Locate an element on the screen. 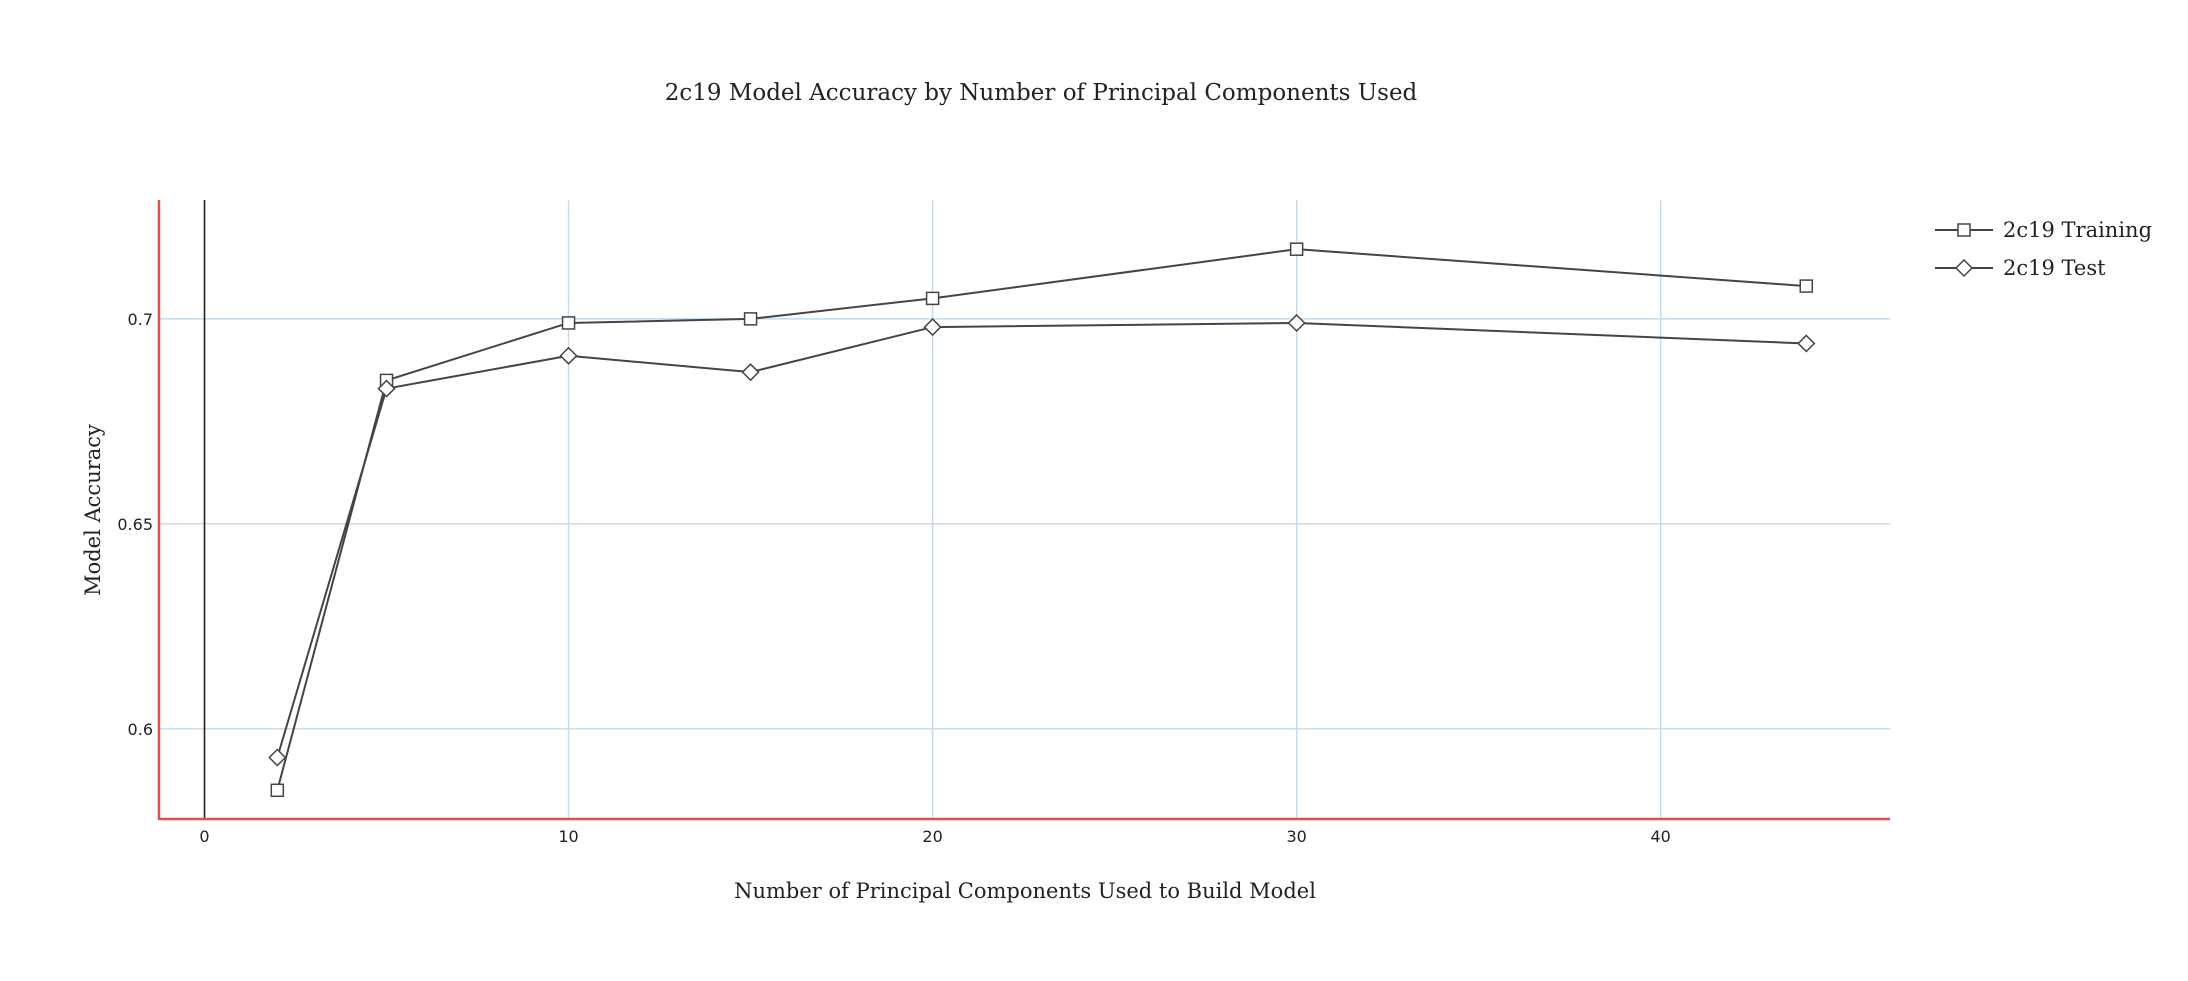  legend-item: 2c19 Training is located at coordinates (2043, 230).